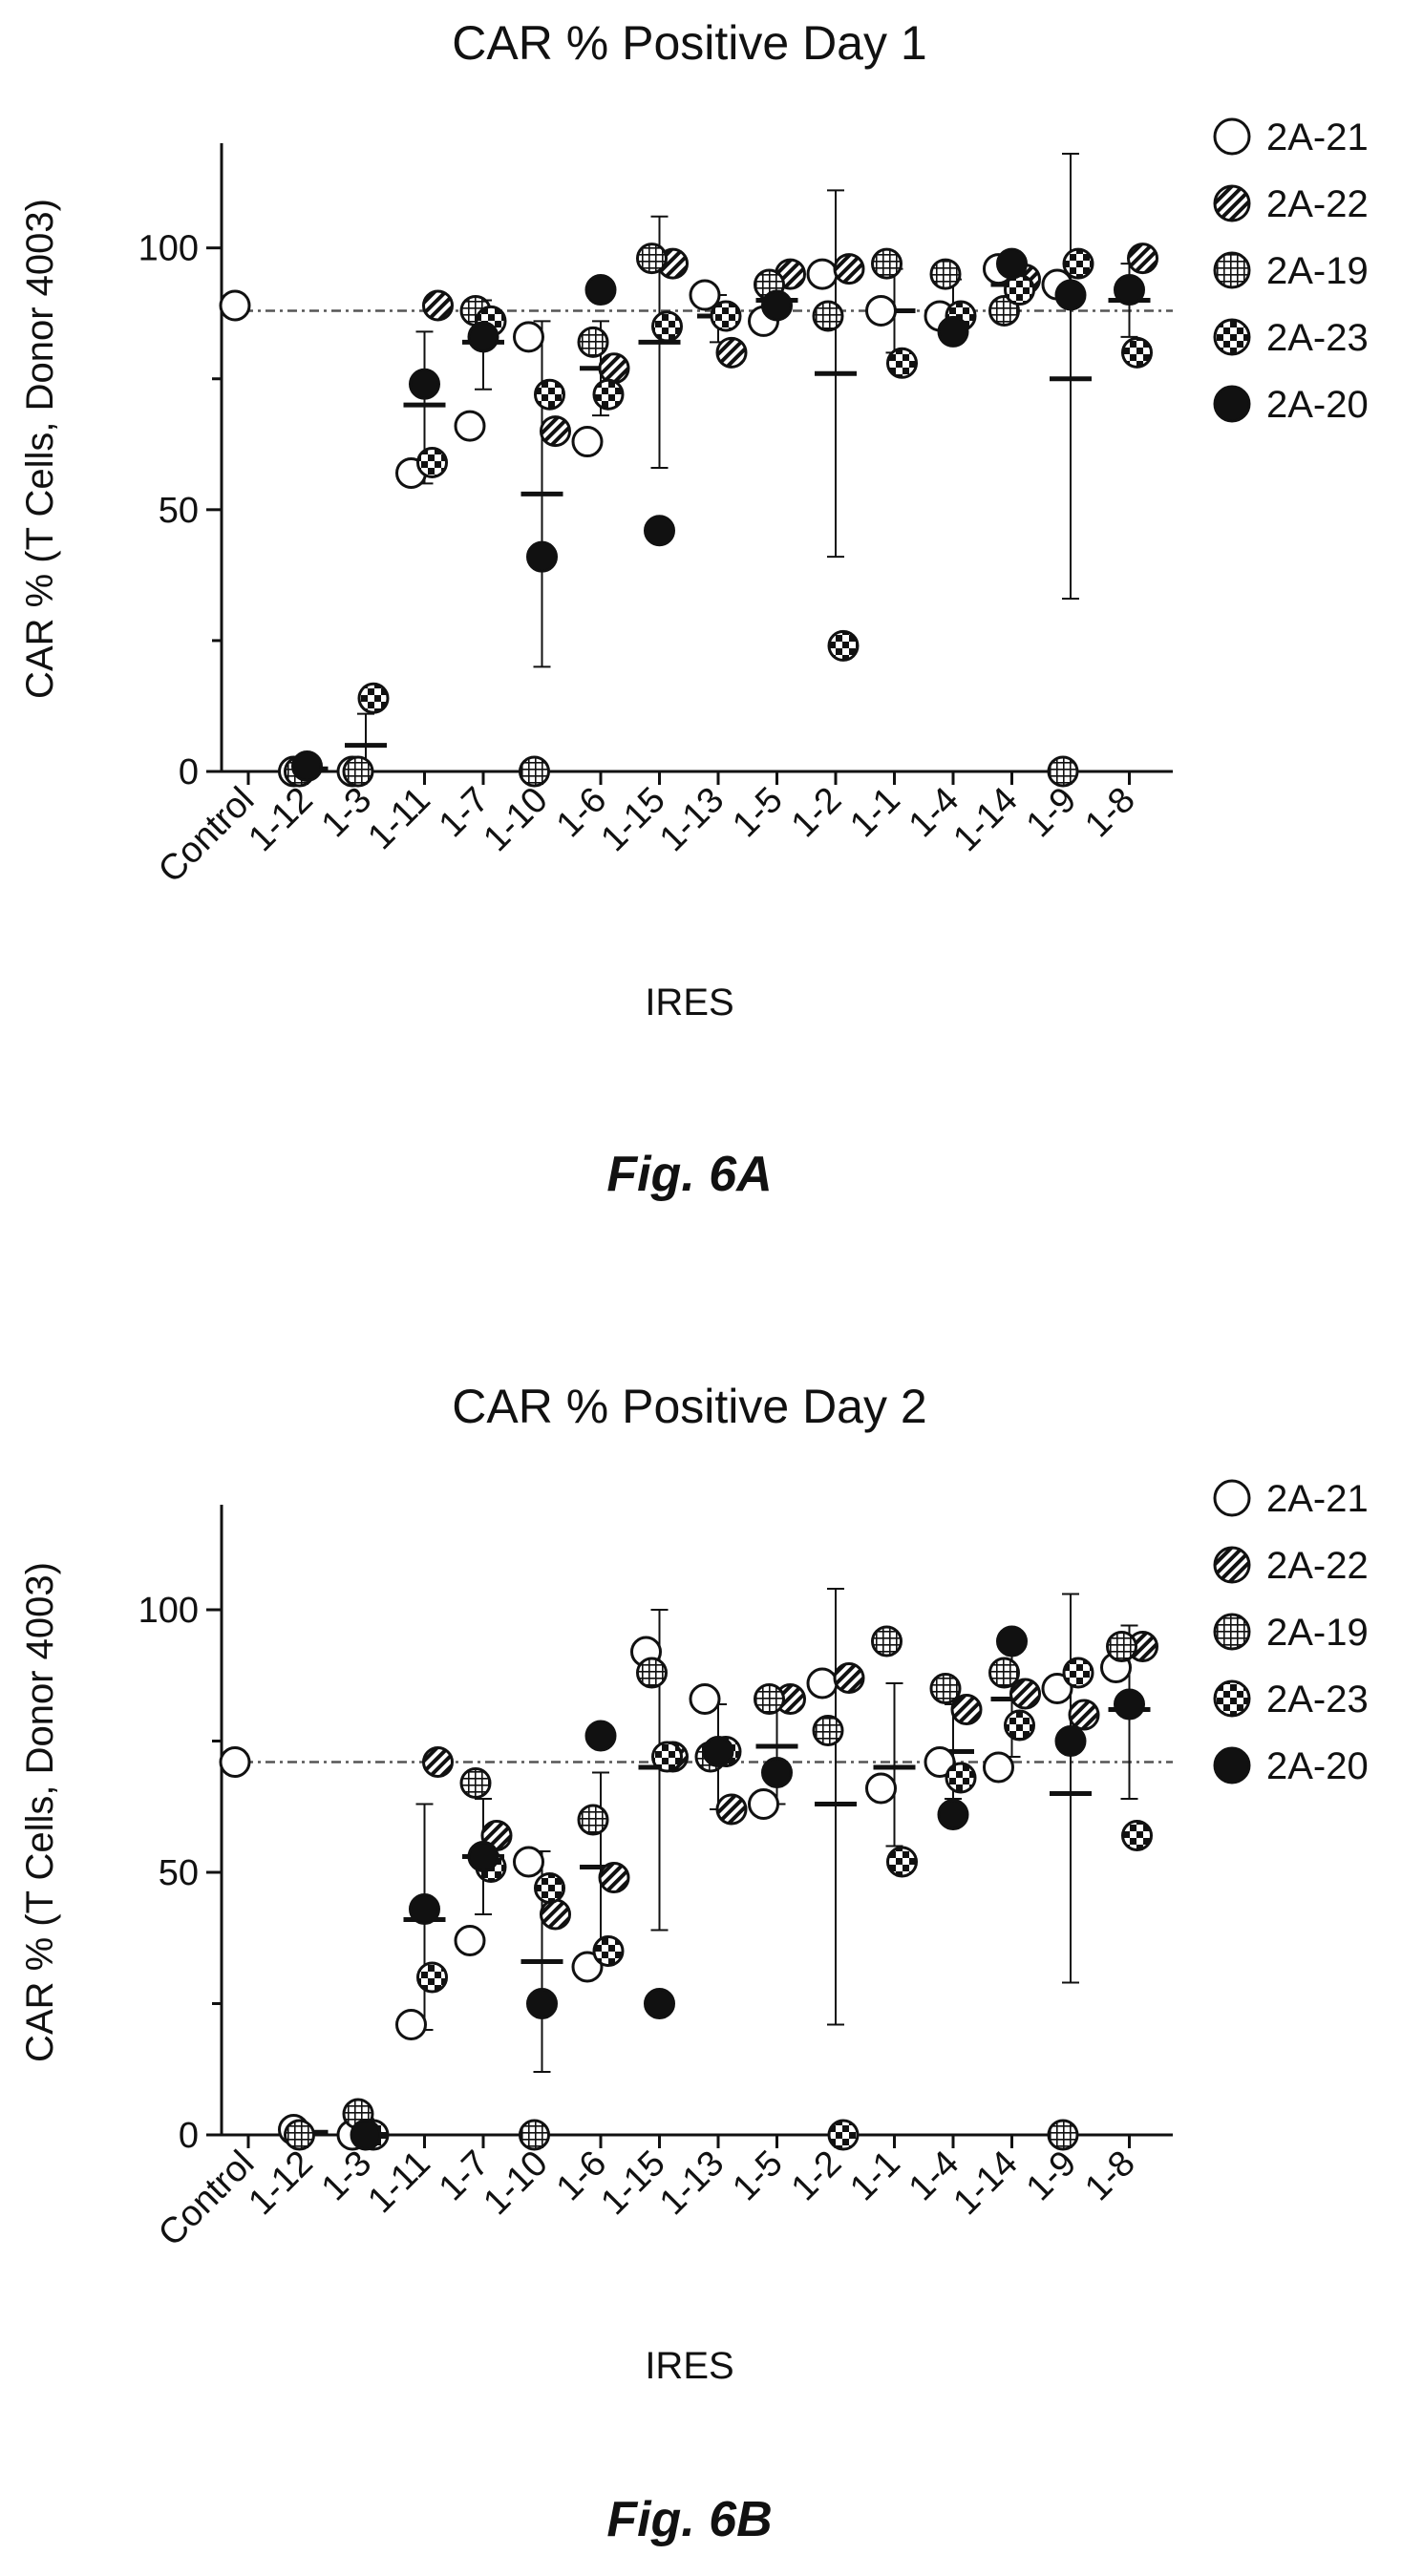 The width and height of the screenshot is (1423, 2576). Describe the element at coordinates (179, 1873) in the screenshot. I see `y-tick-label: 50` at that location.